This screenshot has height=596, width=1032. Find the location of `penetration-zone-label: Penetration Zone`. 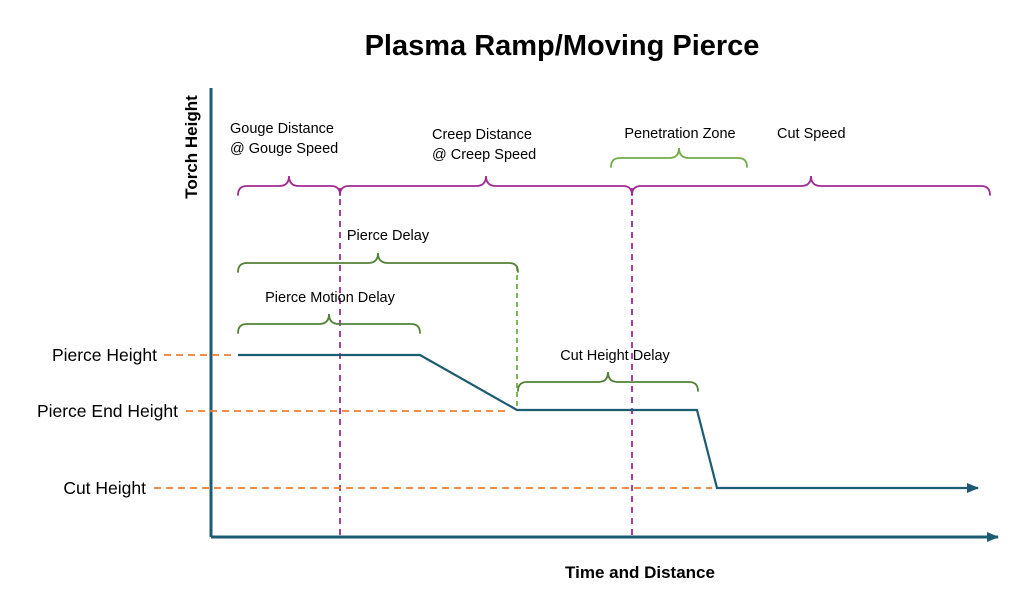

penetration-zone-label: Penetration Zone is located at coordinates (679, 134).